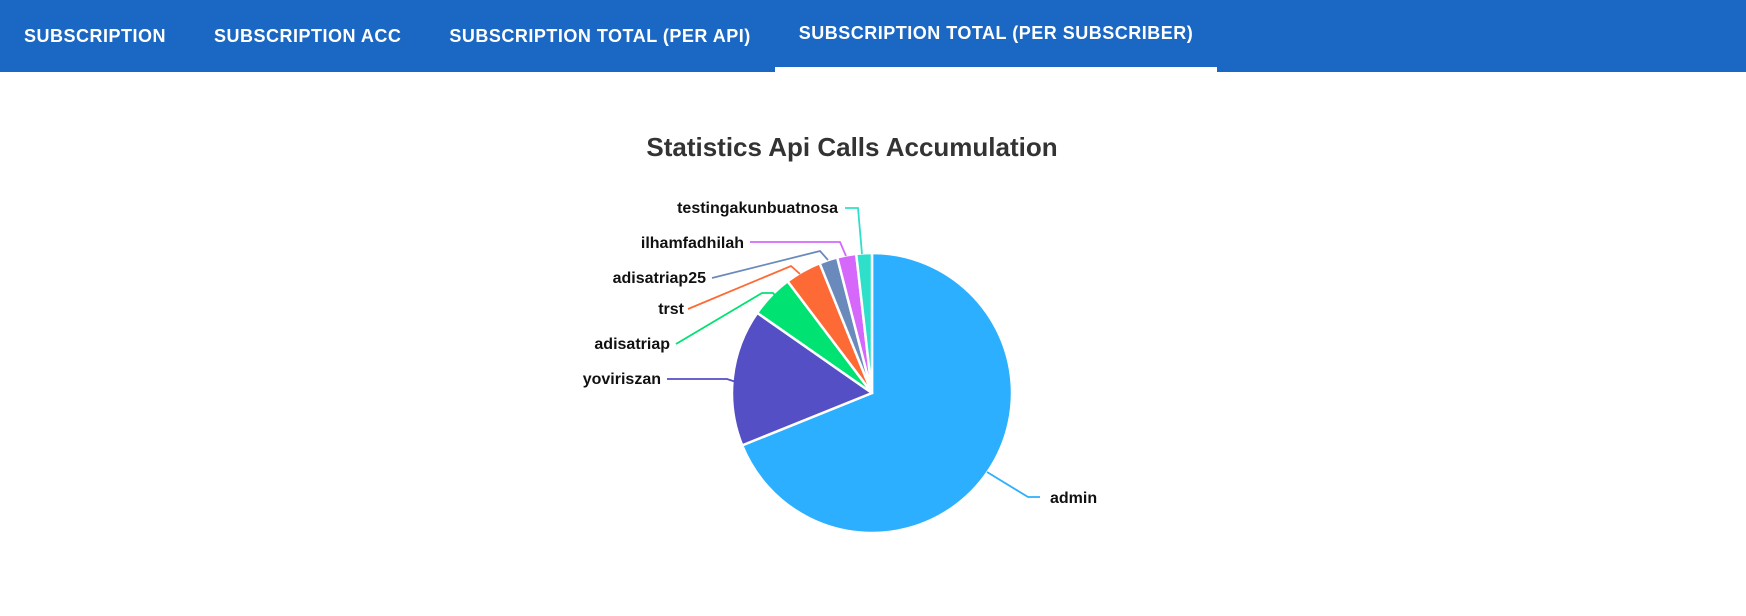 The width and height of the screenshot is (1746, 616). I want to click on connector-trst, so click(744, 287).